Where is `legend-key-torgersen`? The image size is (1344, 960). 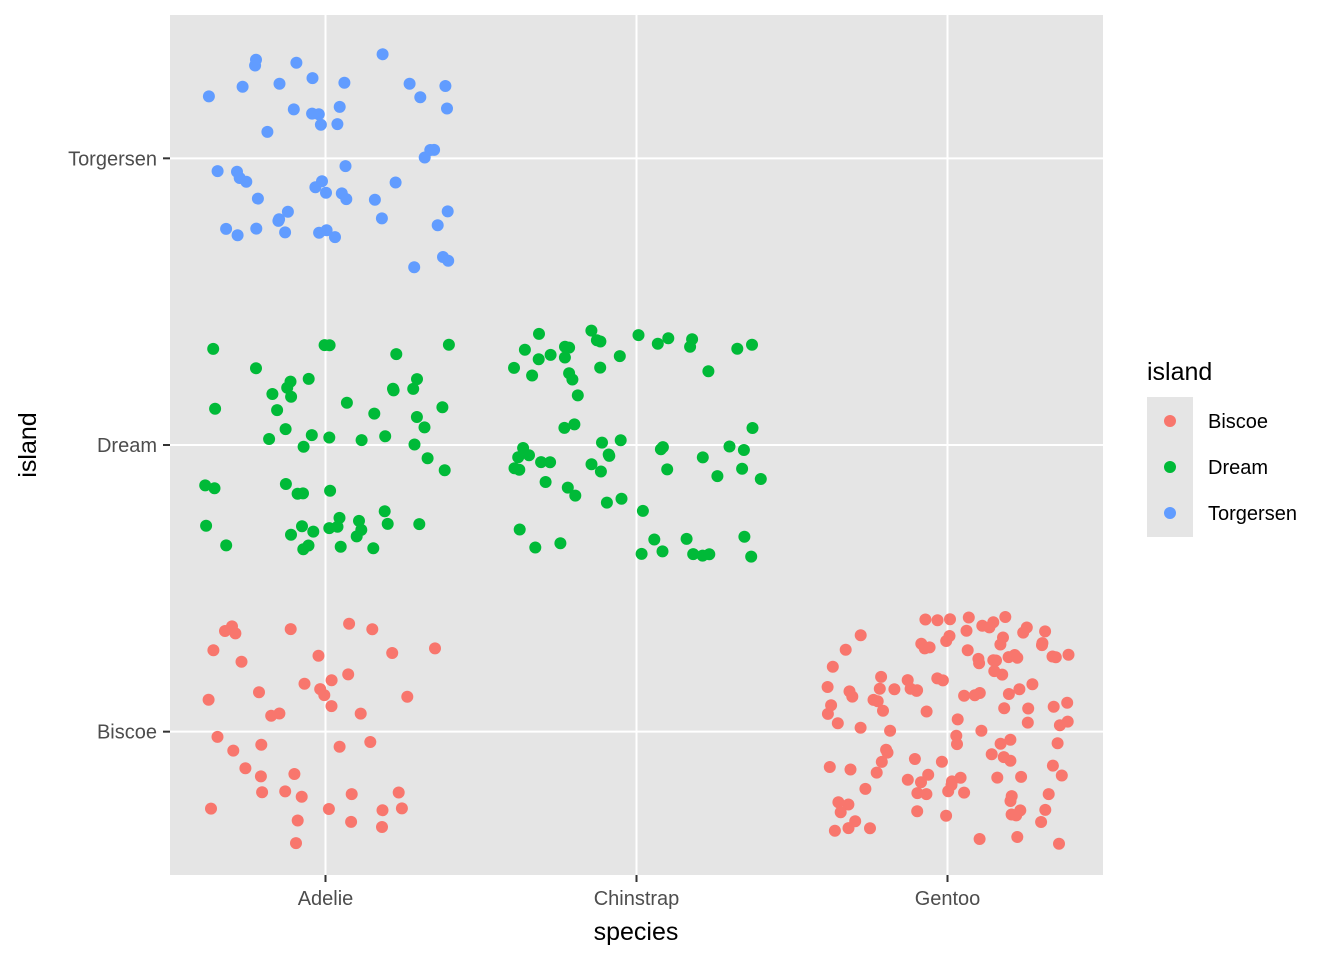 legend-key-torgersen is located at coordinates (1170, 513).